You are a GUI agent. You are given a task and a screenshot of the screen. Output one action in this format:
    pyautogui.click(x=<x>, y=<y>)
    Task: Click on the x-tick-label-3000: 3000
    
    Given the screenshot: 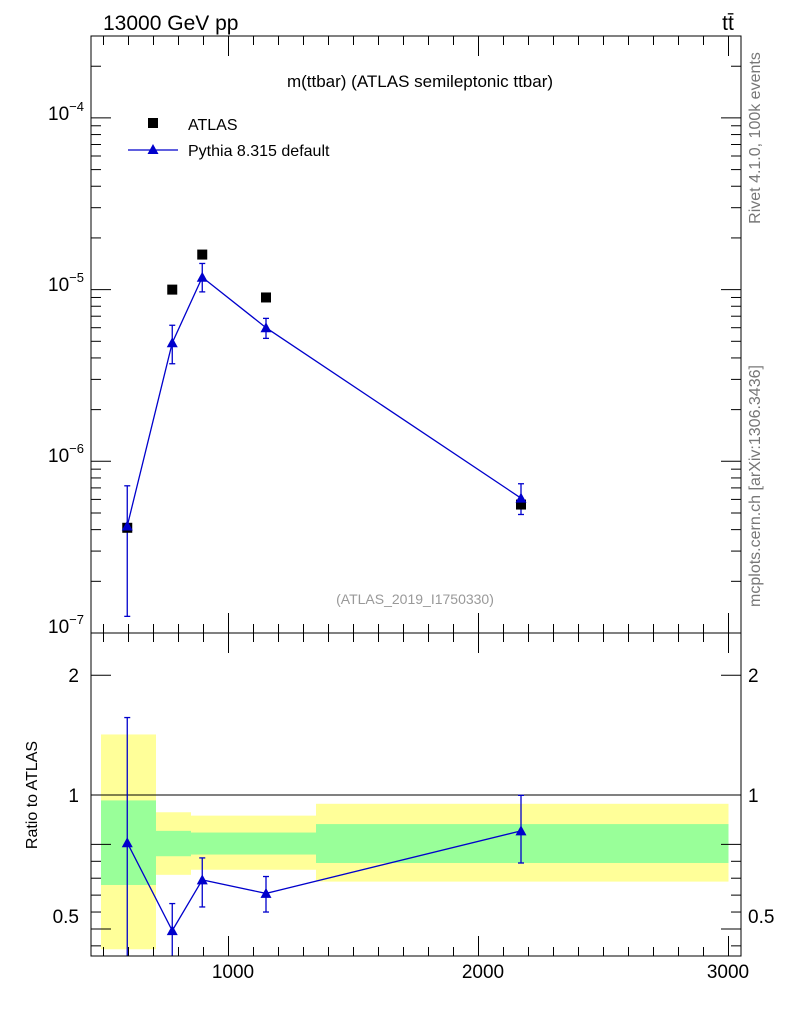 What is the action you would take?
    pyautogui.click(x=728, y=972)
    